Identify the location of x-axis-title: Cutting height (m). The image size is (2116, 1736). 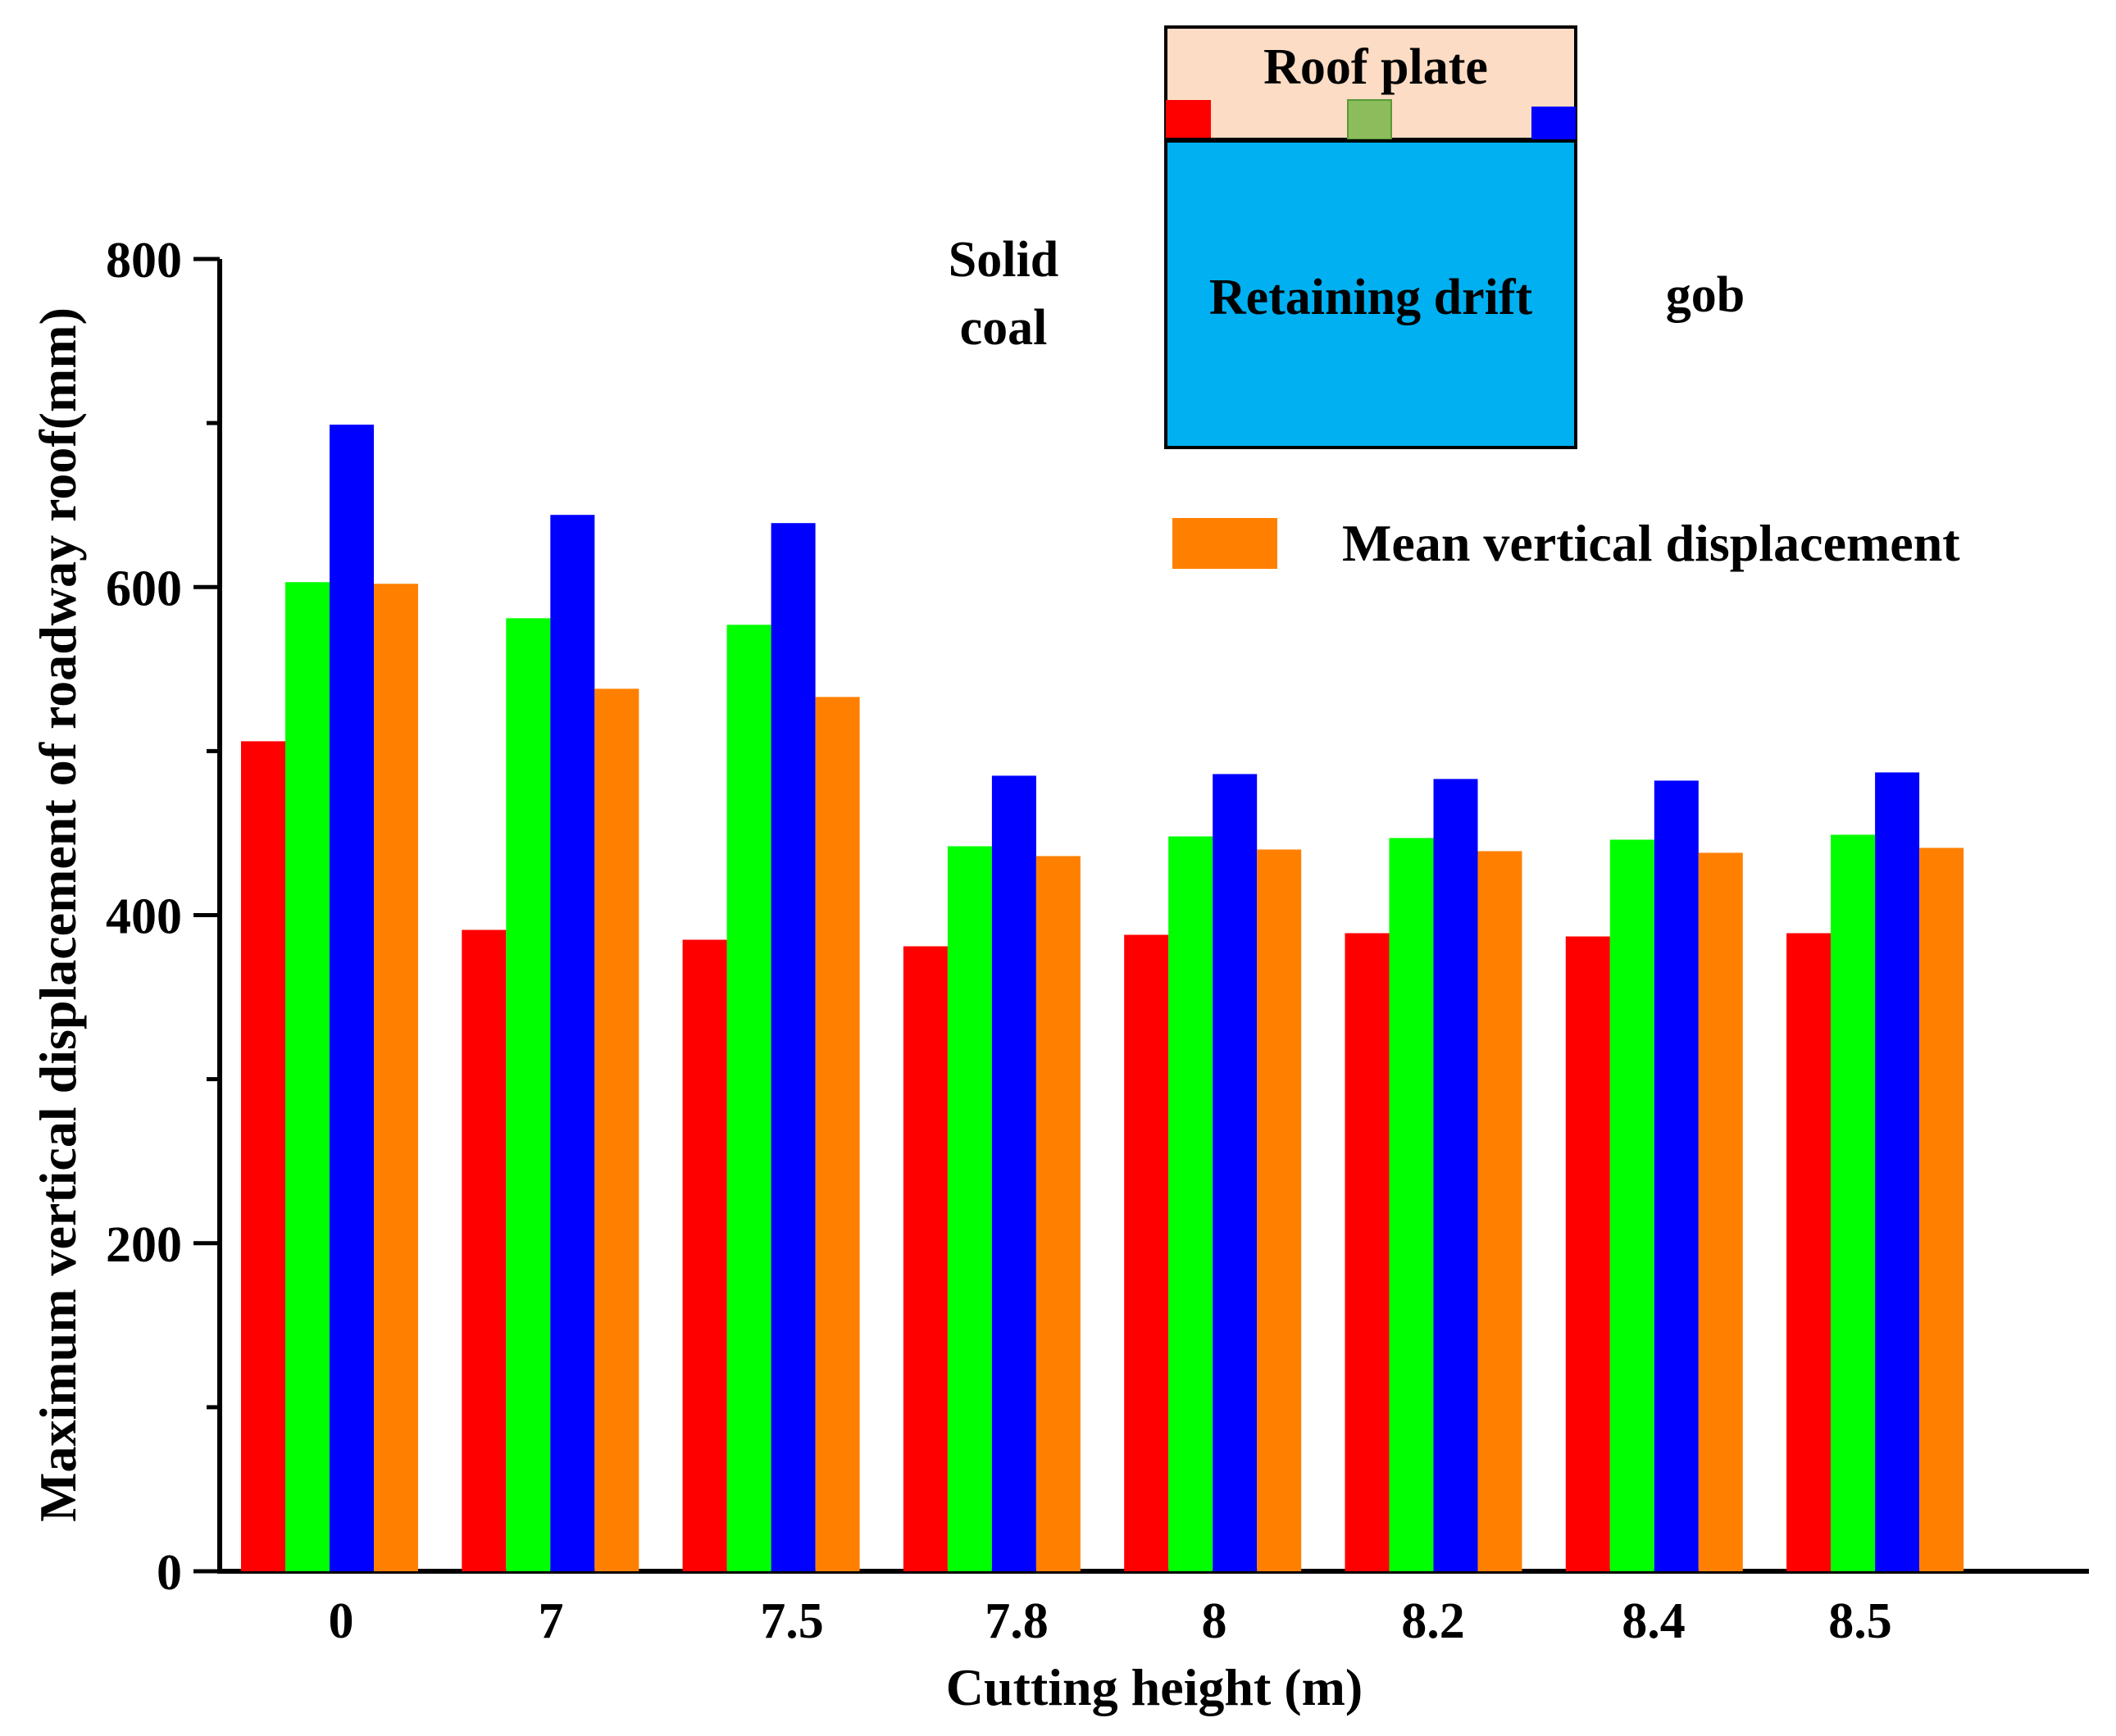
(1154, 1687).